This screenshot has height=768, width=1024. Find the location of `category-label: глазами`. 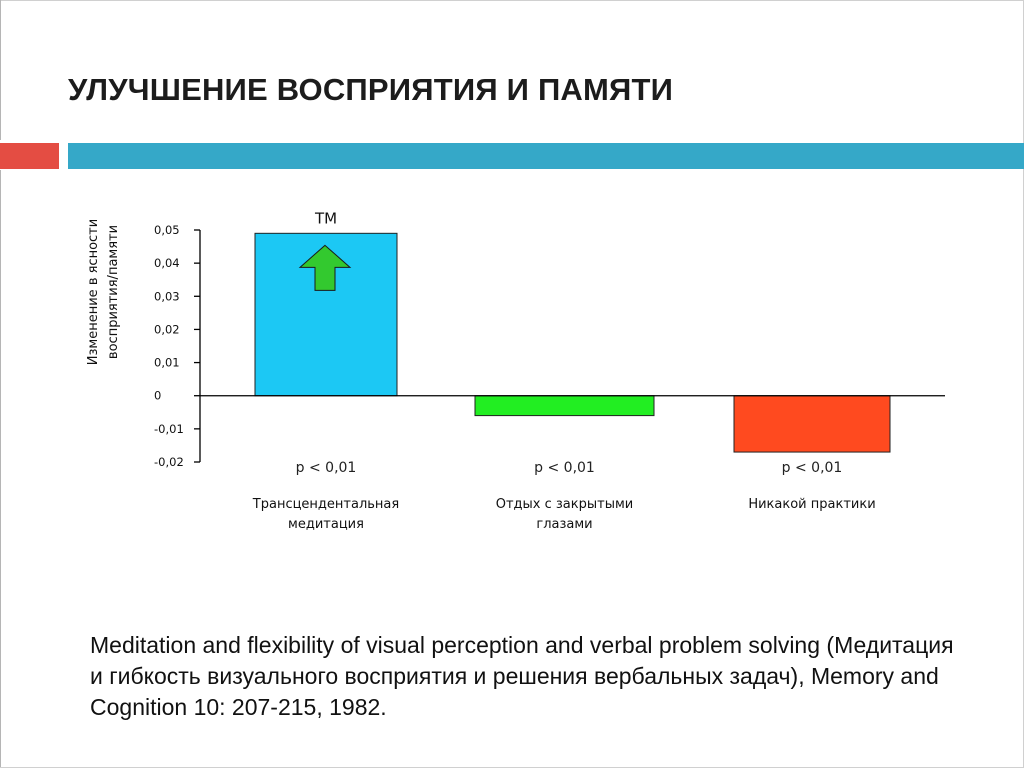

category-label: глазами is located at coordinates (564, 524).